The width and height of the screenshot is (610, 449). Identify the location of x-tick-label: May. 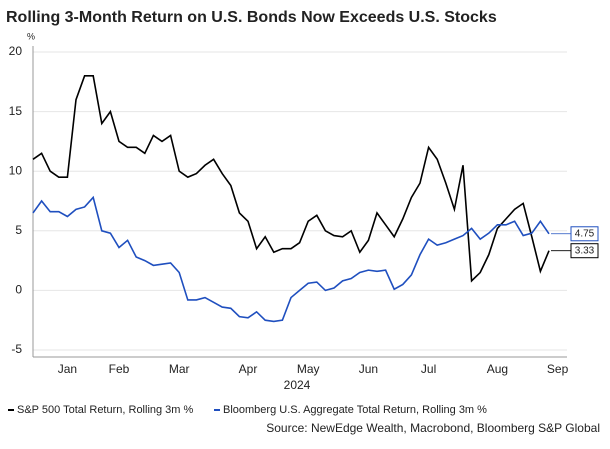
(308, 369).